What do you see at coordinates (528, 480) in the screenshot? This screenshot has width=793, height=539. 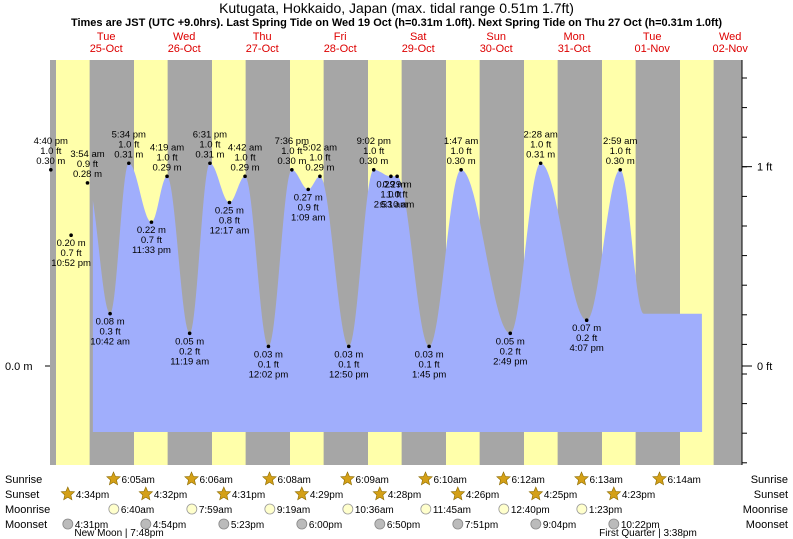 I see `sunrise-time: 6:12am` at bounding box center [528, 480].